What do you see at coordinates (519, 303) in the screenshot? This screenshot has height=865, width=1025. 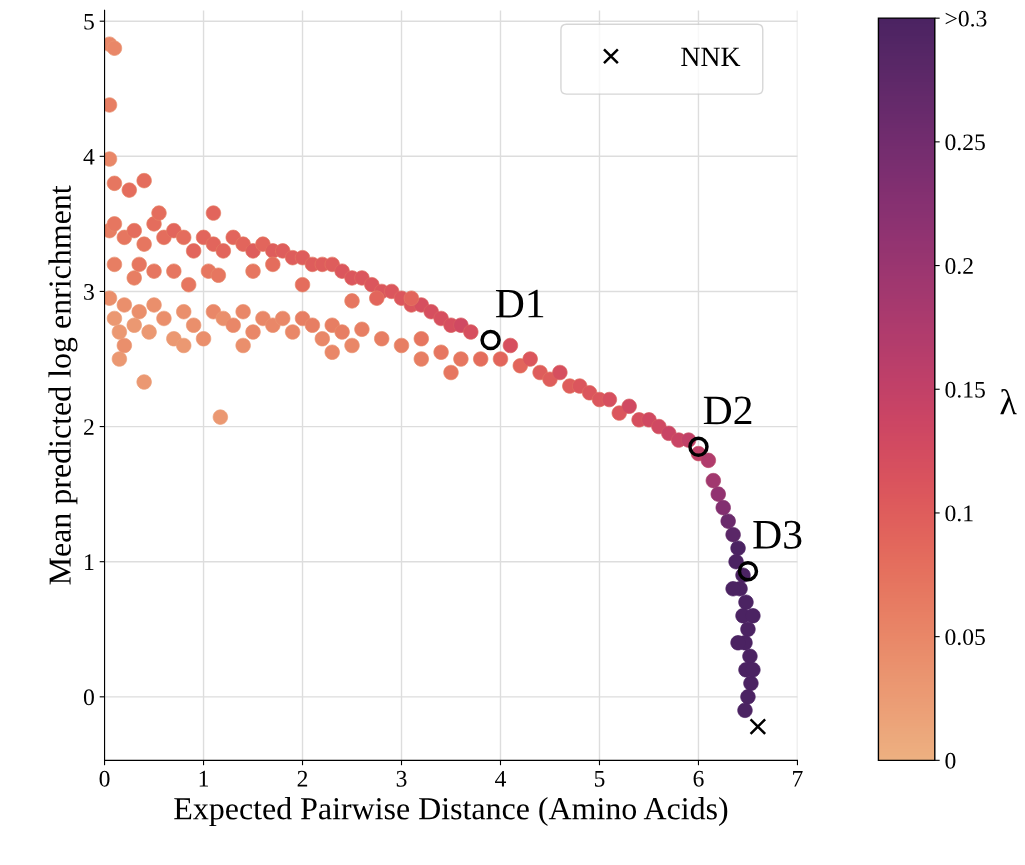 I see `annotation: D1` at bounding box center [519, 303].